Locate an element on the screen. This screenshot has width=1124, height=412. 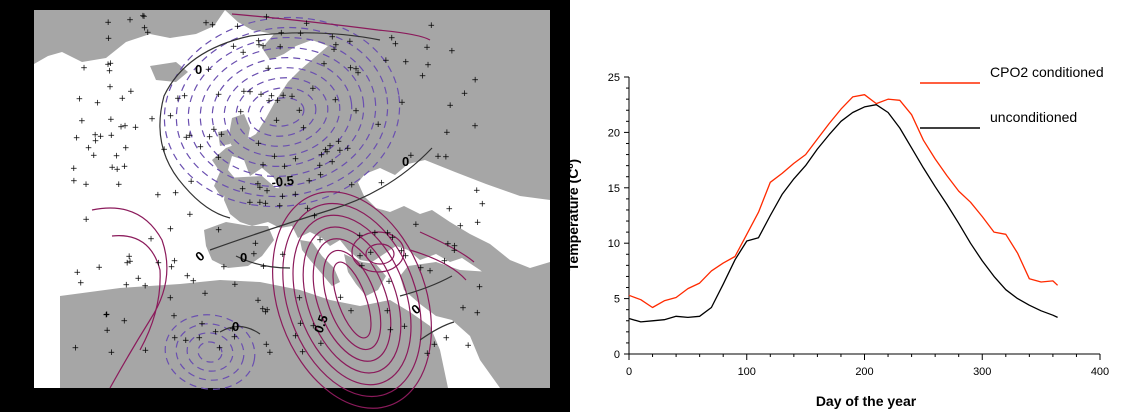
land-britain is located at coordinates (239, 133).